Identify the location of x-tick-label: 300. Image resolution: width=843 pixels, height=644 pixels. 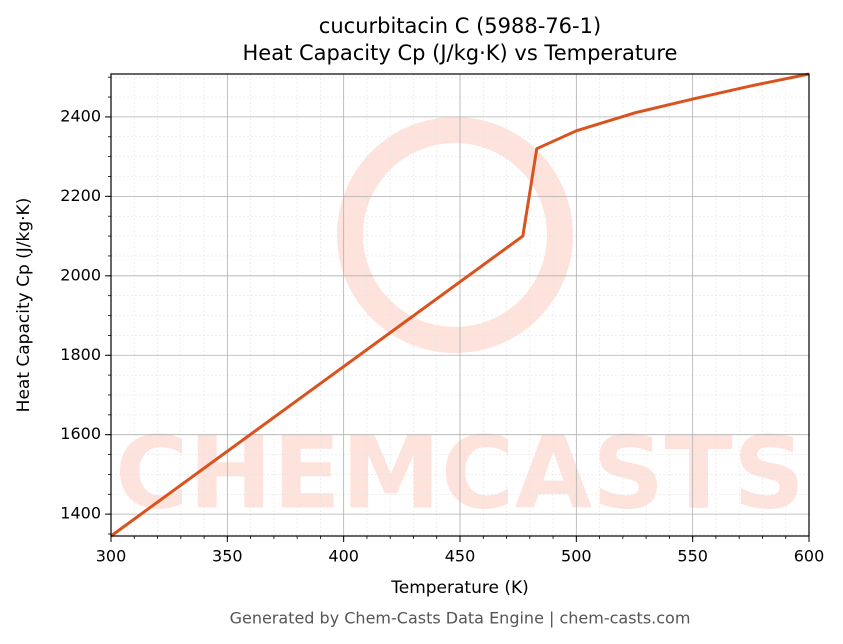
(111, 556).